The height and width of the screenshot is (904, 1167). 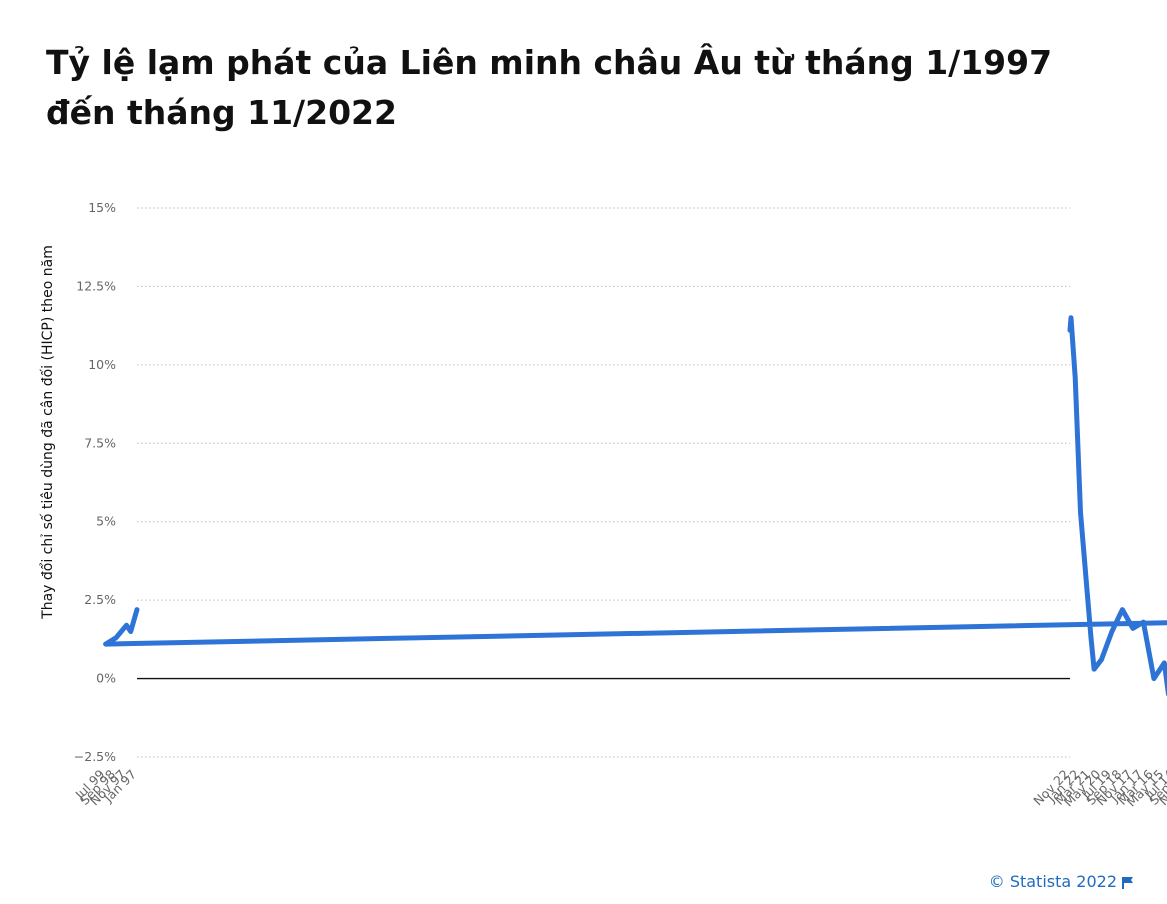 What do you see at coordinates (102, 207) in the screenshot?
I see `y-tick-label: 15%` at bounding box center [102, 207].